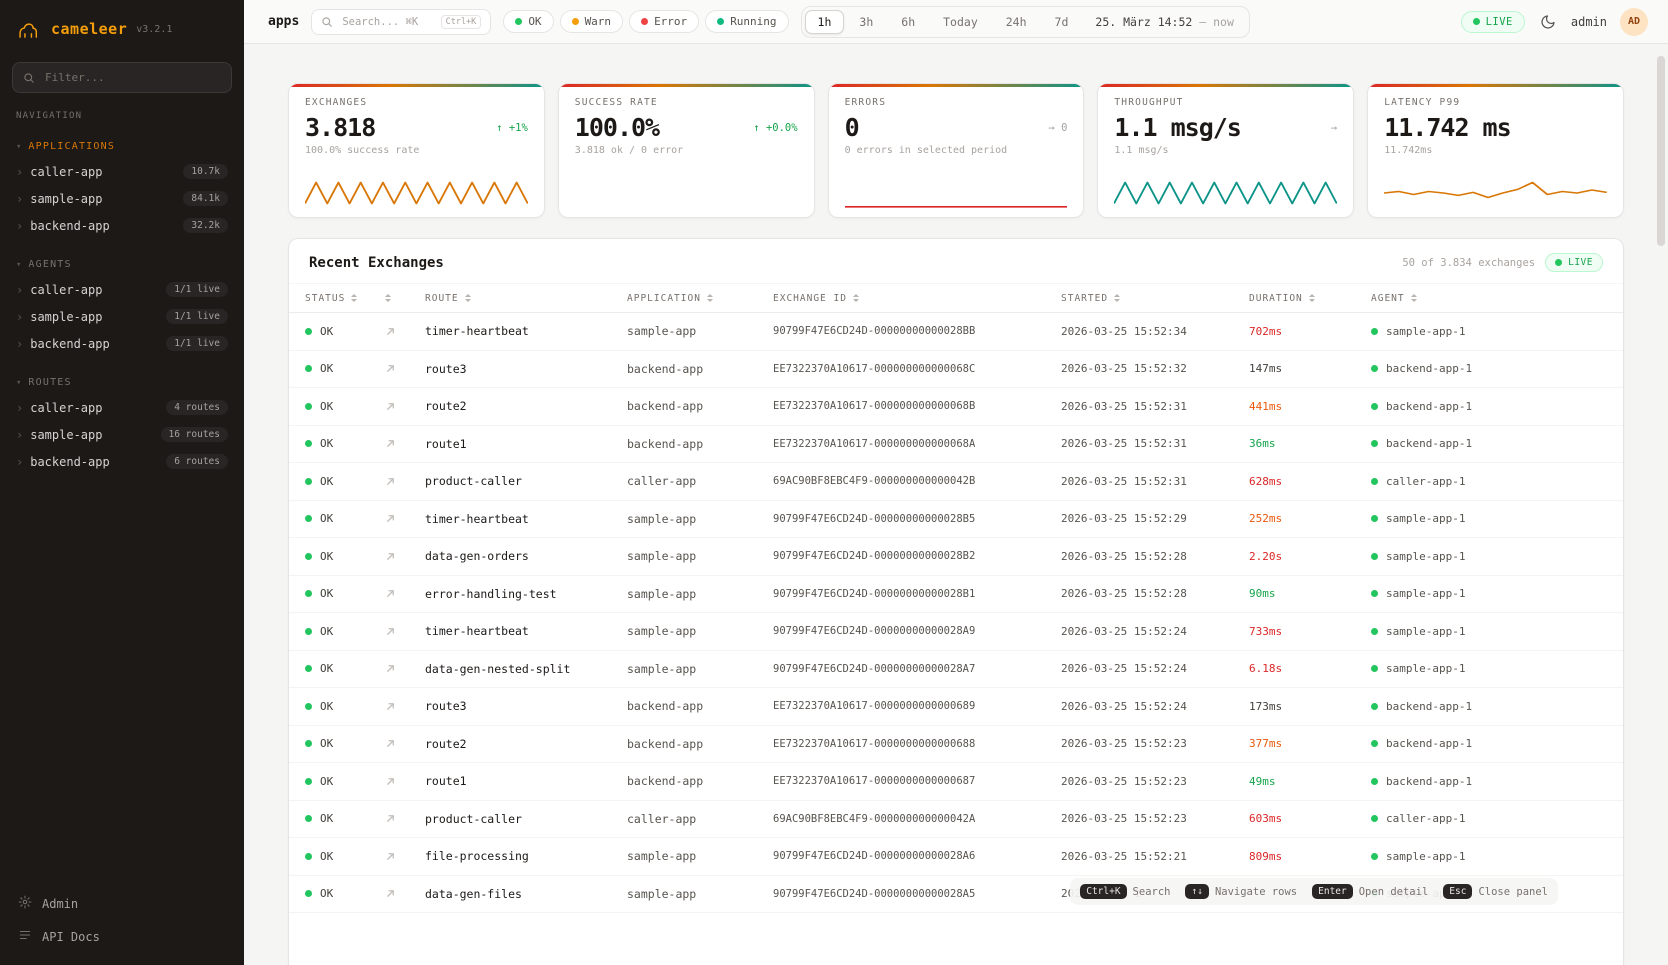 This screenshot has width=1668, height=965. I want to click on column-header-exchange-id: EXCHANGE ID, so click(917, 298).